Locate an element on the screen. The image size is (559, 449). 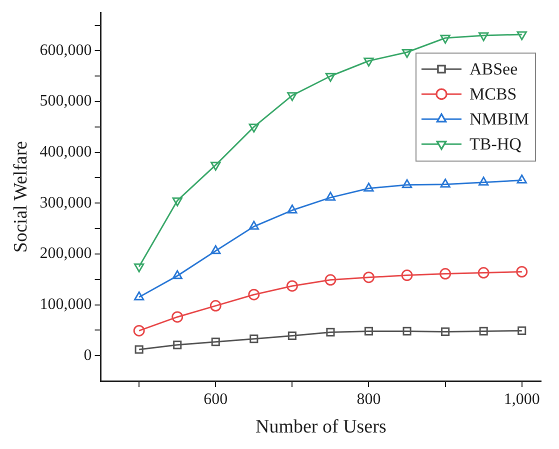
legend-label: NMBIM is located at coordinates (499, 119).